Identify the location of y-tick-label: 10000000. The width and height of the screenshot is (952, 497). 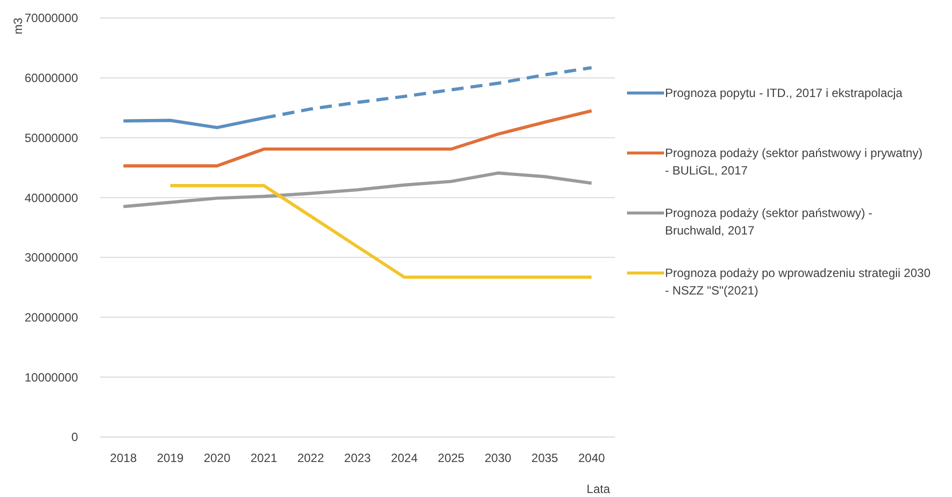
(51, 377).